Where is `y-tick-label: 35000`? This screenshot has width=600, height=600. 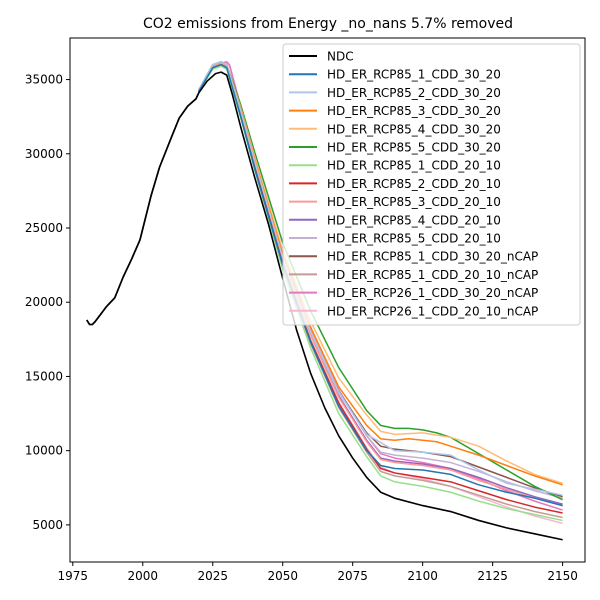 y-tick-label: 35000 is located at coordinates (44, 80).